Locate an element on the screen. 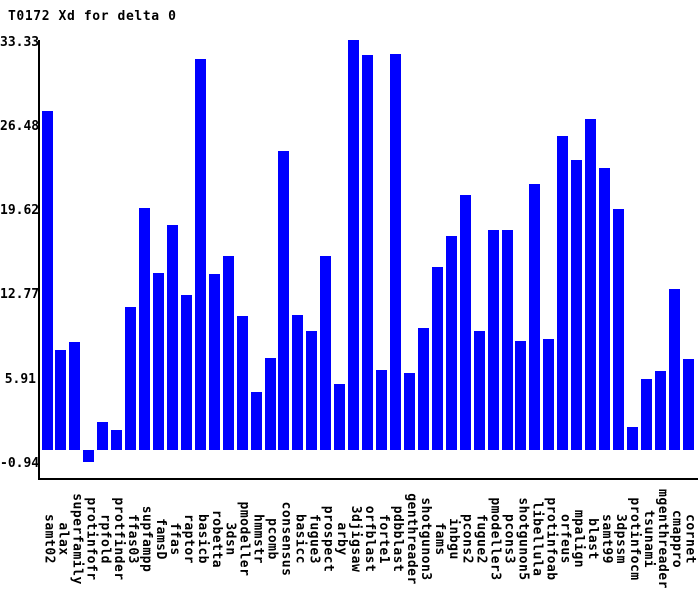 Image resolution: width=700 pixels, height=590 pixels. bar-pdbblast is located at coordinates (395, 251).